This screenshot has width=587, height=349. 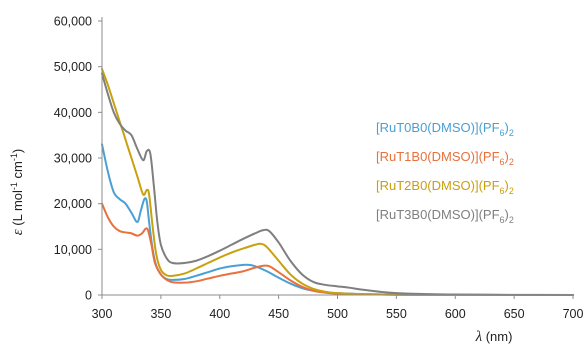 I want to click on x-tick-label: 700, so click(x=573, y=314).